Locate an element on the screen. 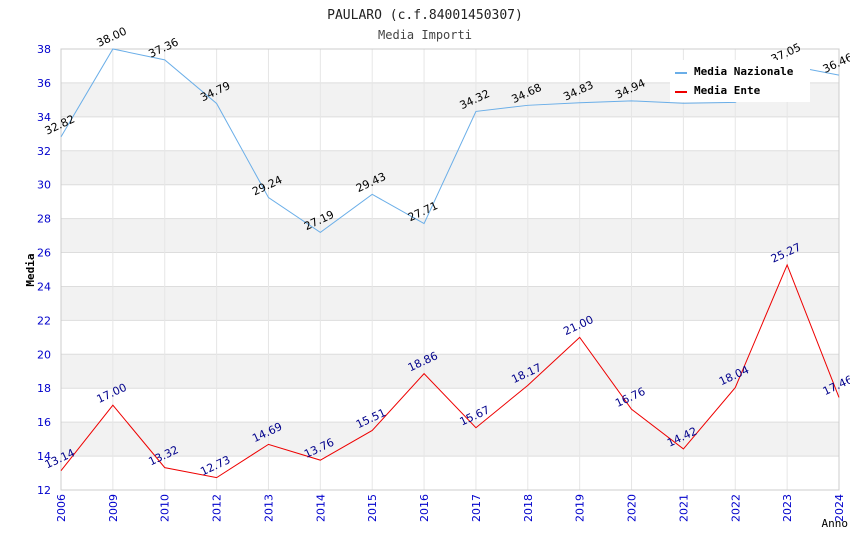 The width and height of the screenshot is (850, 550). y-tick-label: 26 is located at coordinates (44, 253).